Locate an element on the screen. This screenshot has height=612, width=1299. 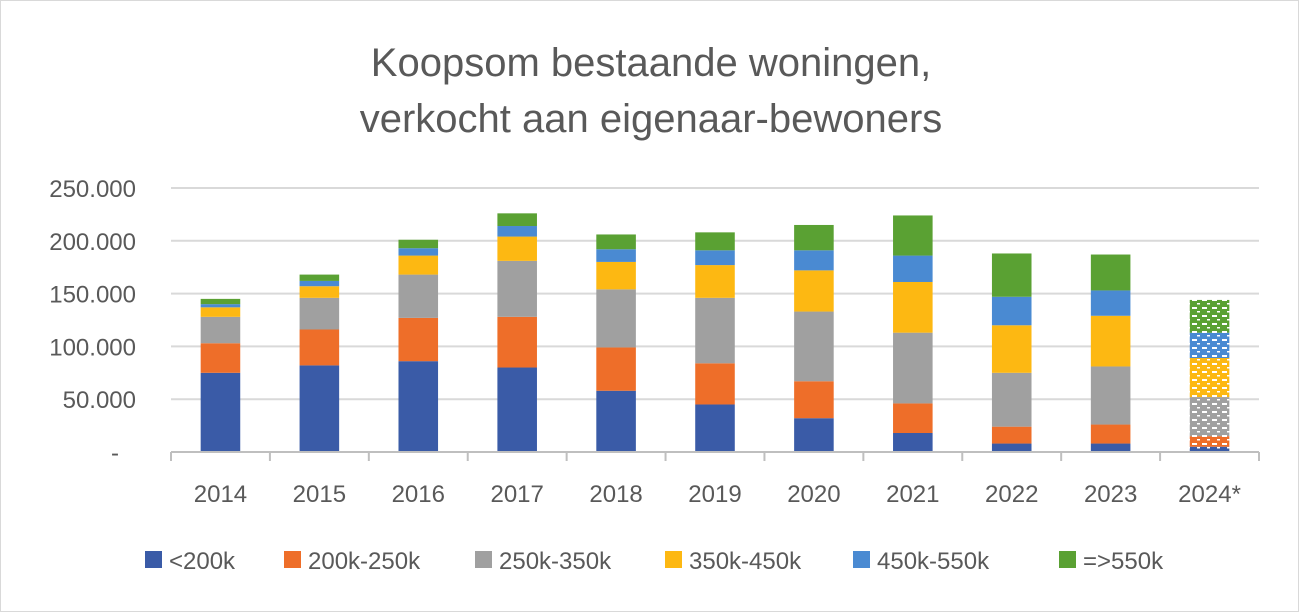
chart-title-line-2: verkocht aan eigenaar-bewoners is located at coordinates (651, 119).